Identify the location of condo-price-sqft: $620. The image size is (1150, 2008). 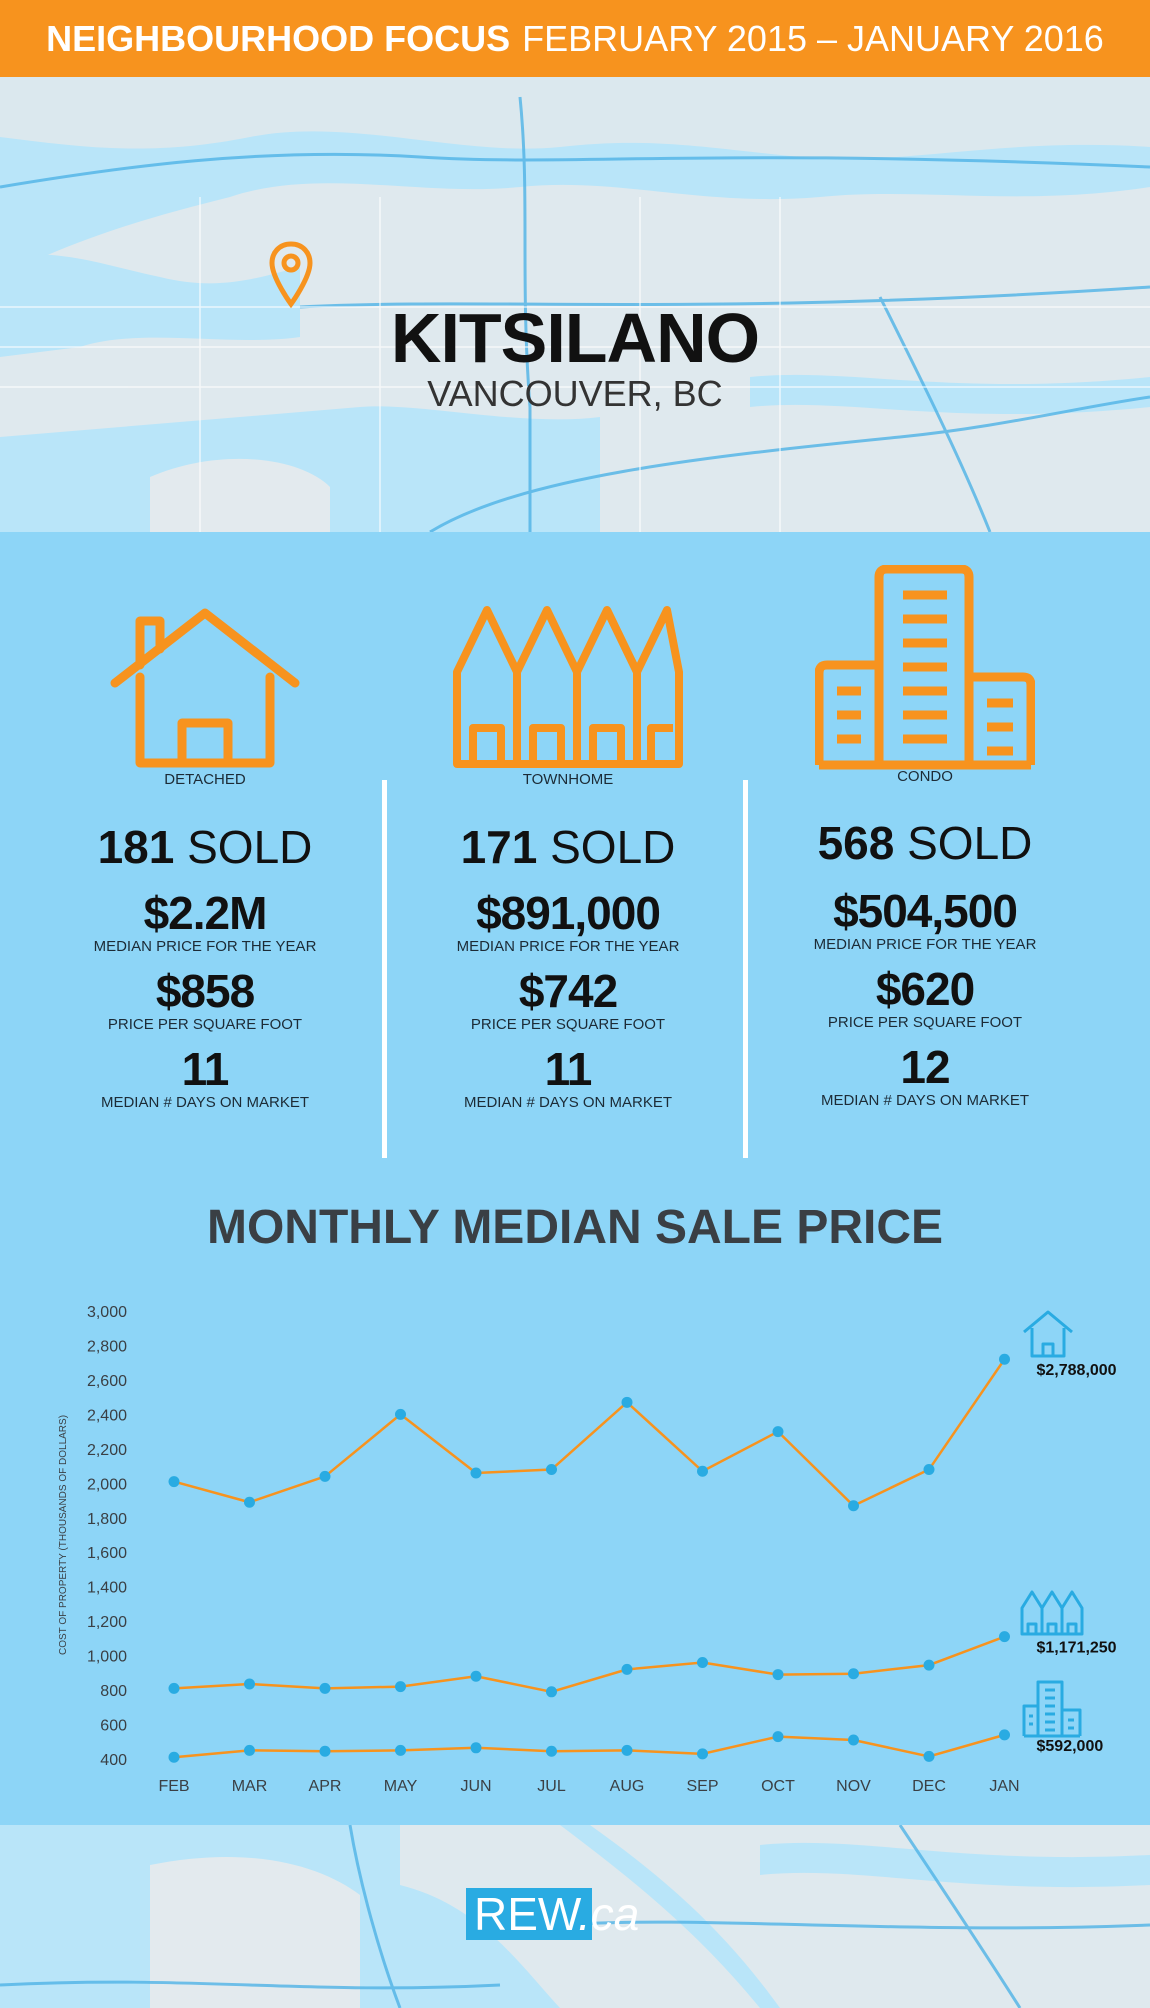
(925, 989).